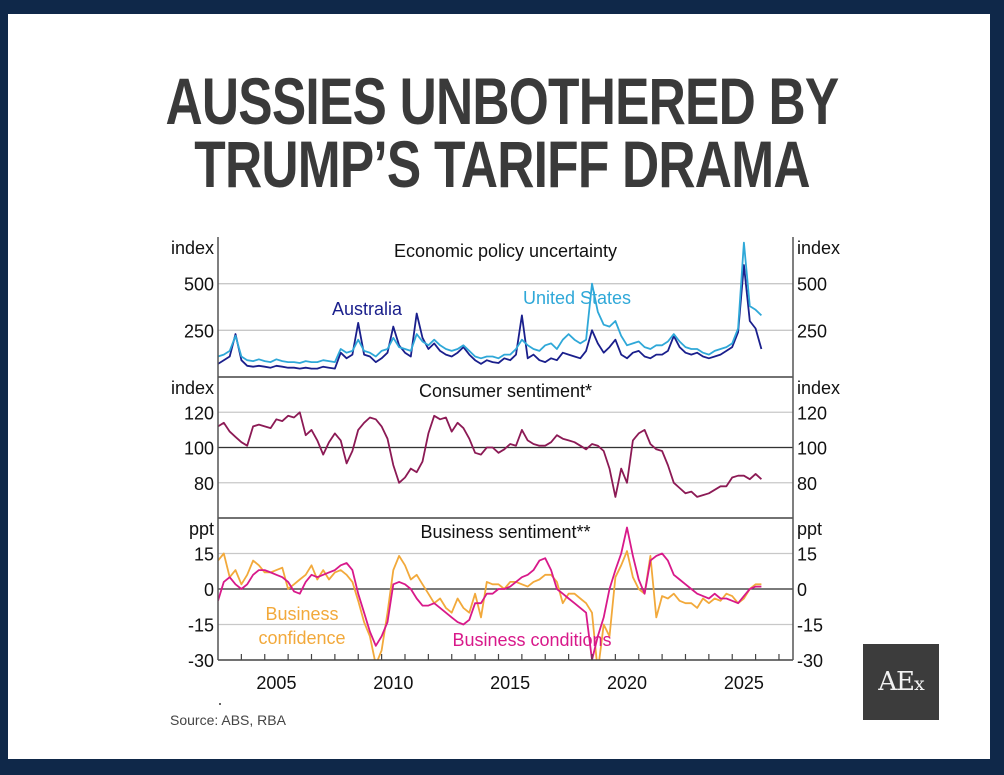 This screenshot has height=775, width=1004. I want to click on headline-line-1: AUSSIES UNBOTHERED BY, so click(502, 101).